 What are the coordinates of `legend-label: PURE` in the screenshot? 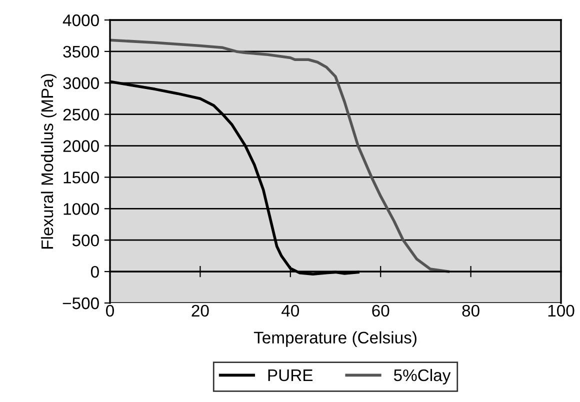 It's located at (290, 376).